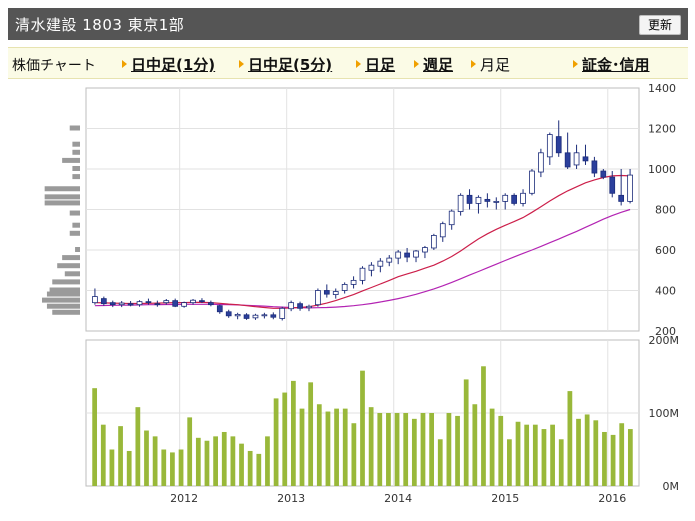 The width and height of the screenshot is (695, 521). Describe the element at coordinates (662, 210) in the screenshot. I see `price-axis: 1400 1200 1000 800 600 400 200` at that location.